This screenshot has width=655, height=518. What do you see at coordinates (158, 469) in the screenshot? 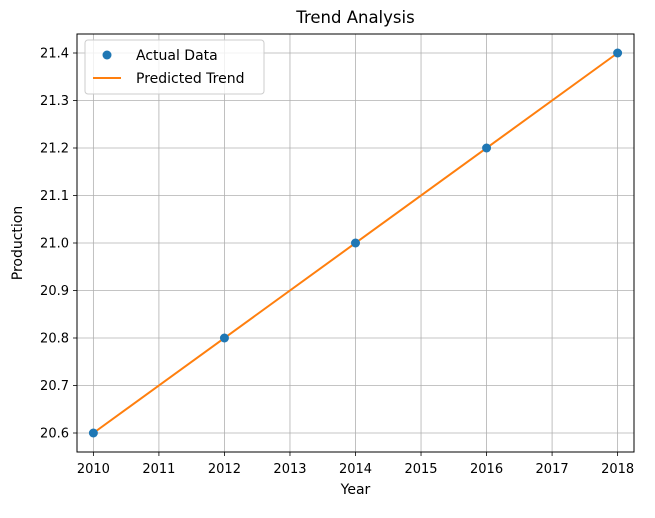
I see `x-tick-label: 2011` at bounding box center [158, 469].